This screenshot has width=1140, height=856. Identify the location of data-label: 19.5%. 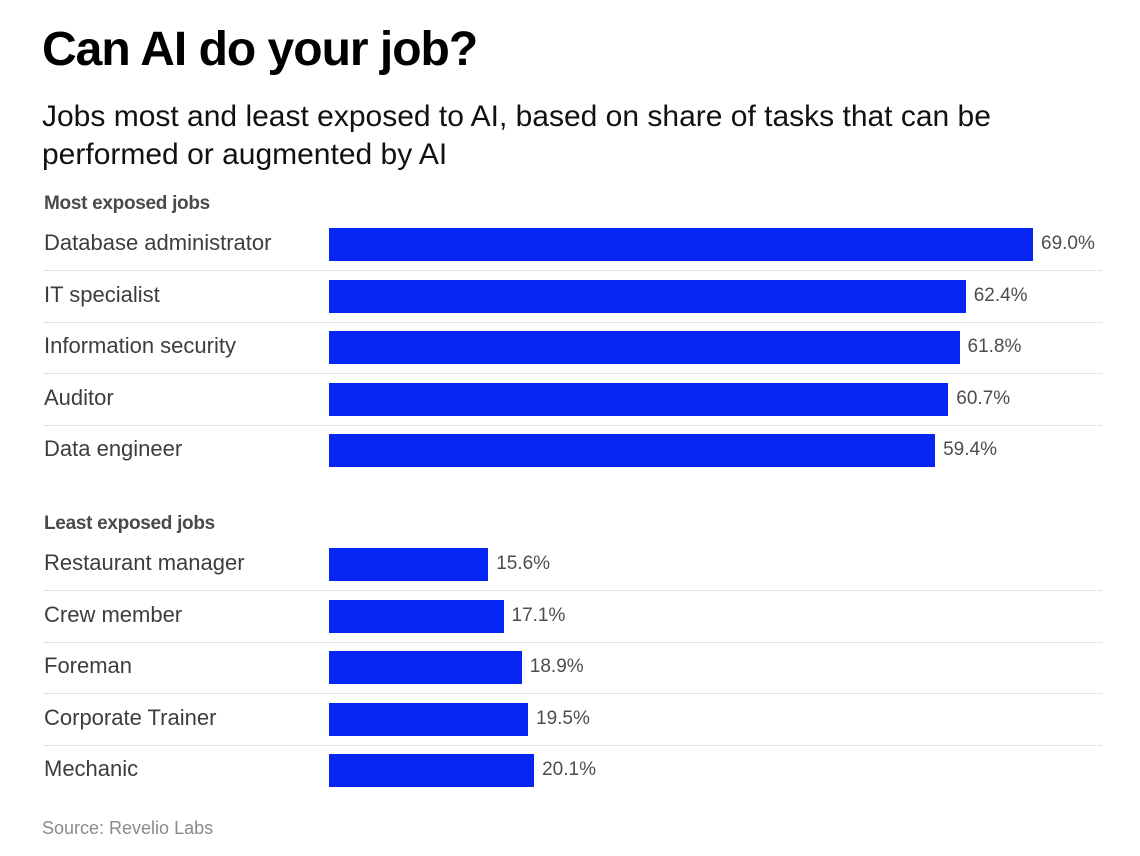
(563, 718).